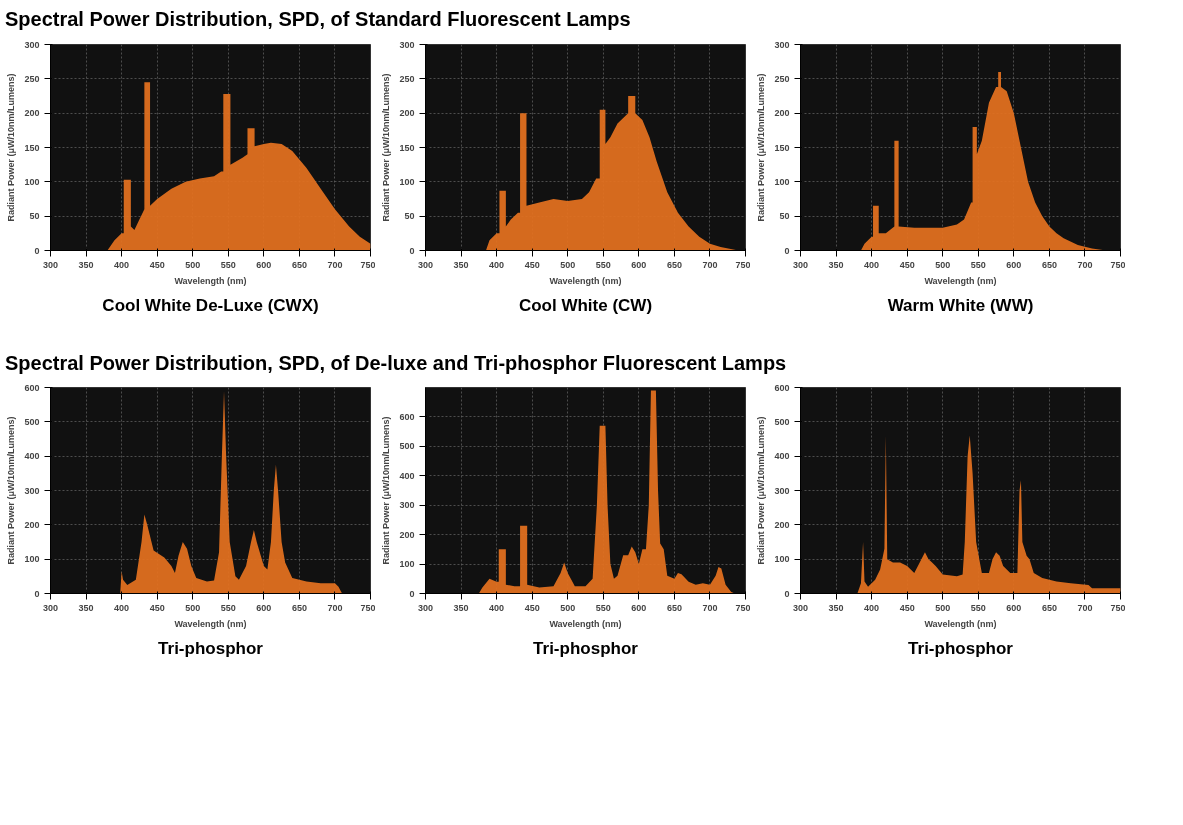 This screenshot has height=825, width=1183. I want to click on text: Cool White (CW), so click(585, 305).